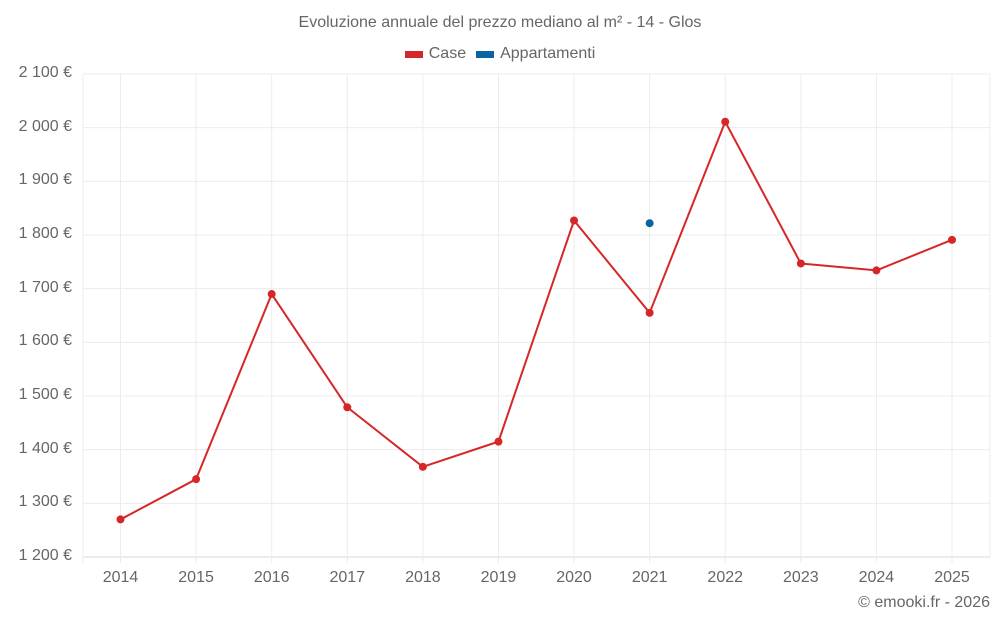  Describe the element at coordinates (952, 577) in the screenshot. I see `x-tick-label: 2025` at that location.